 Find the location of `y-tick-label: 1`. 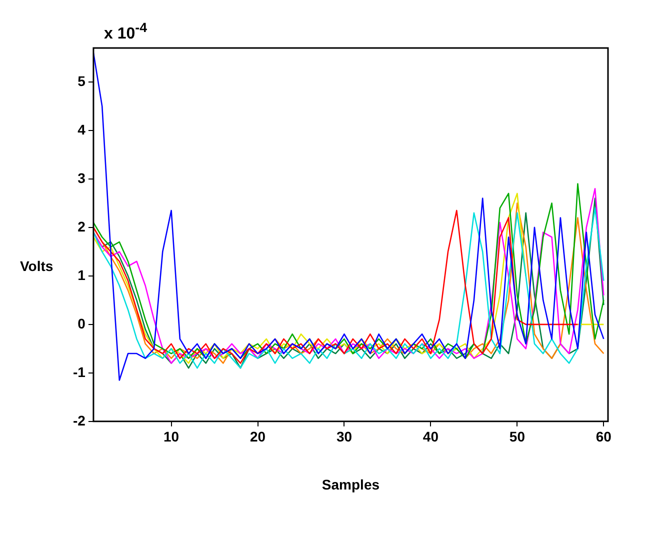

y-tick-label: 1 is located at coordinates (82, 274).